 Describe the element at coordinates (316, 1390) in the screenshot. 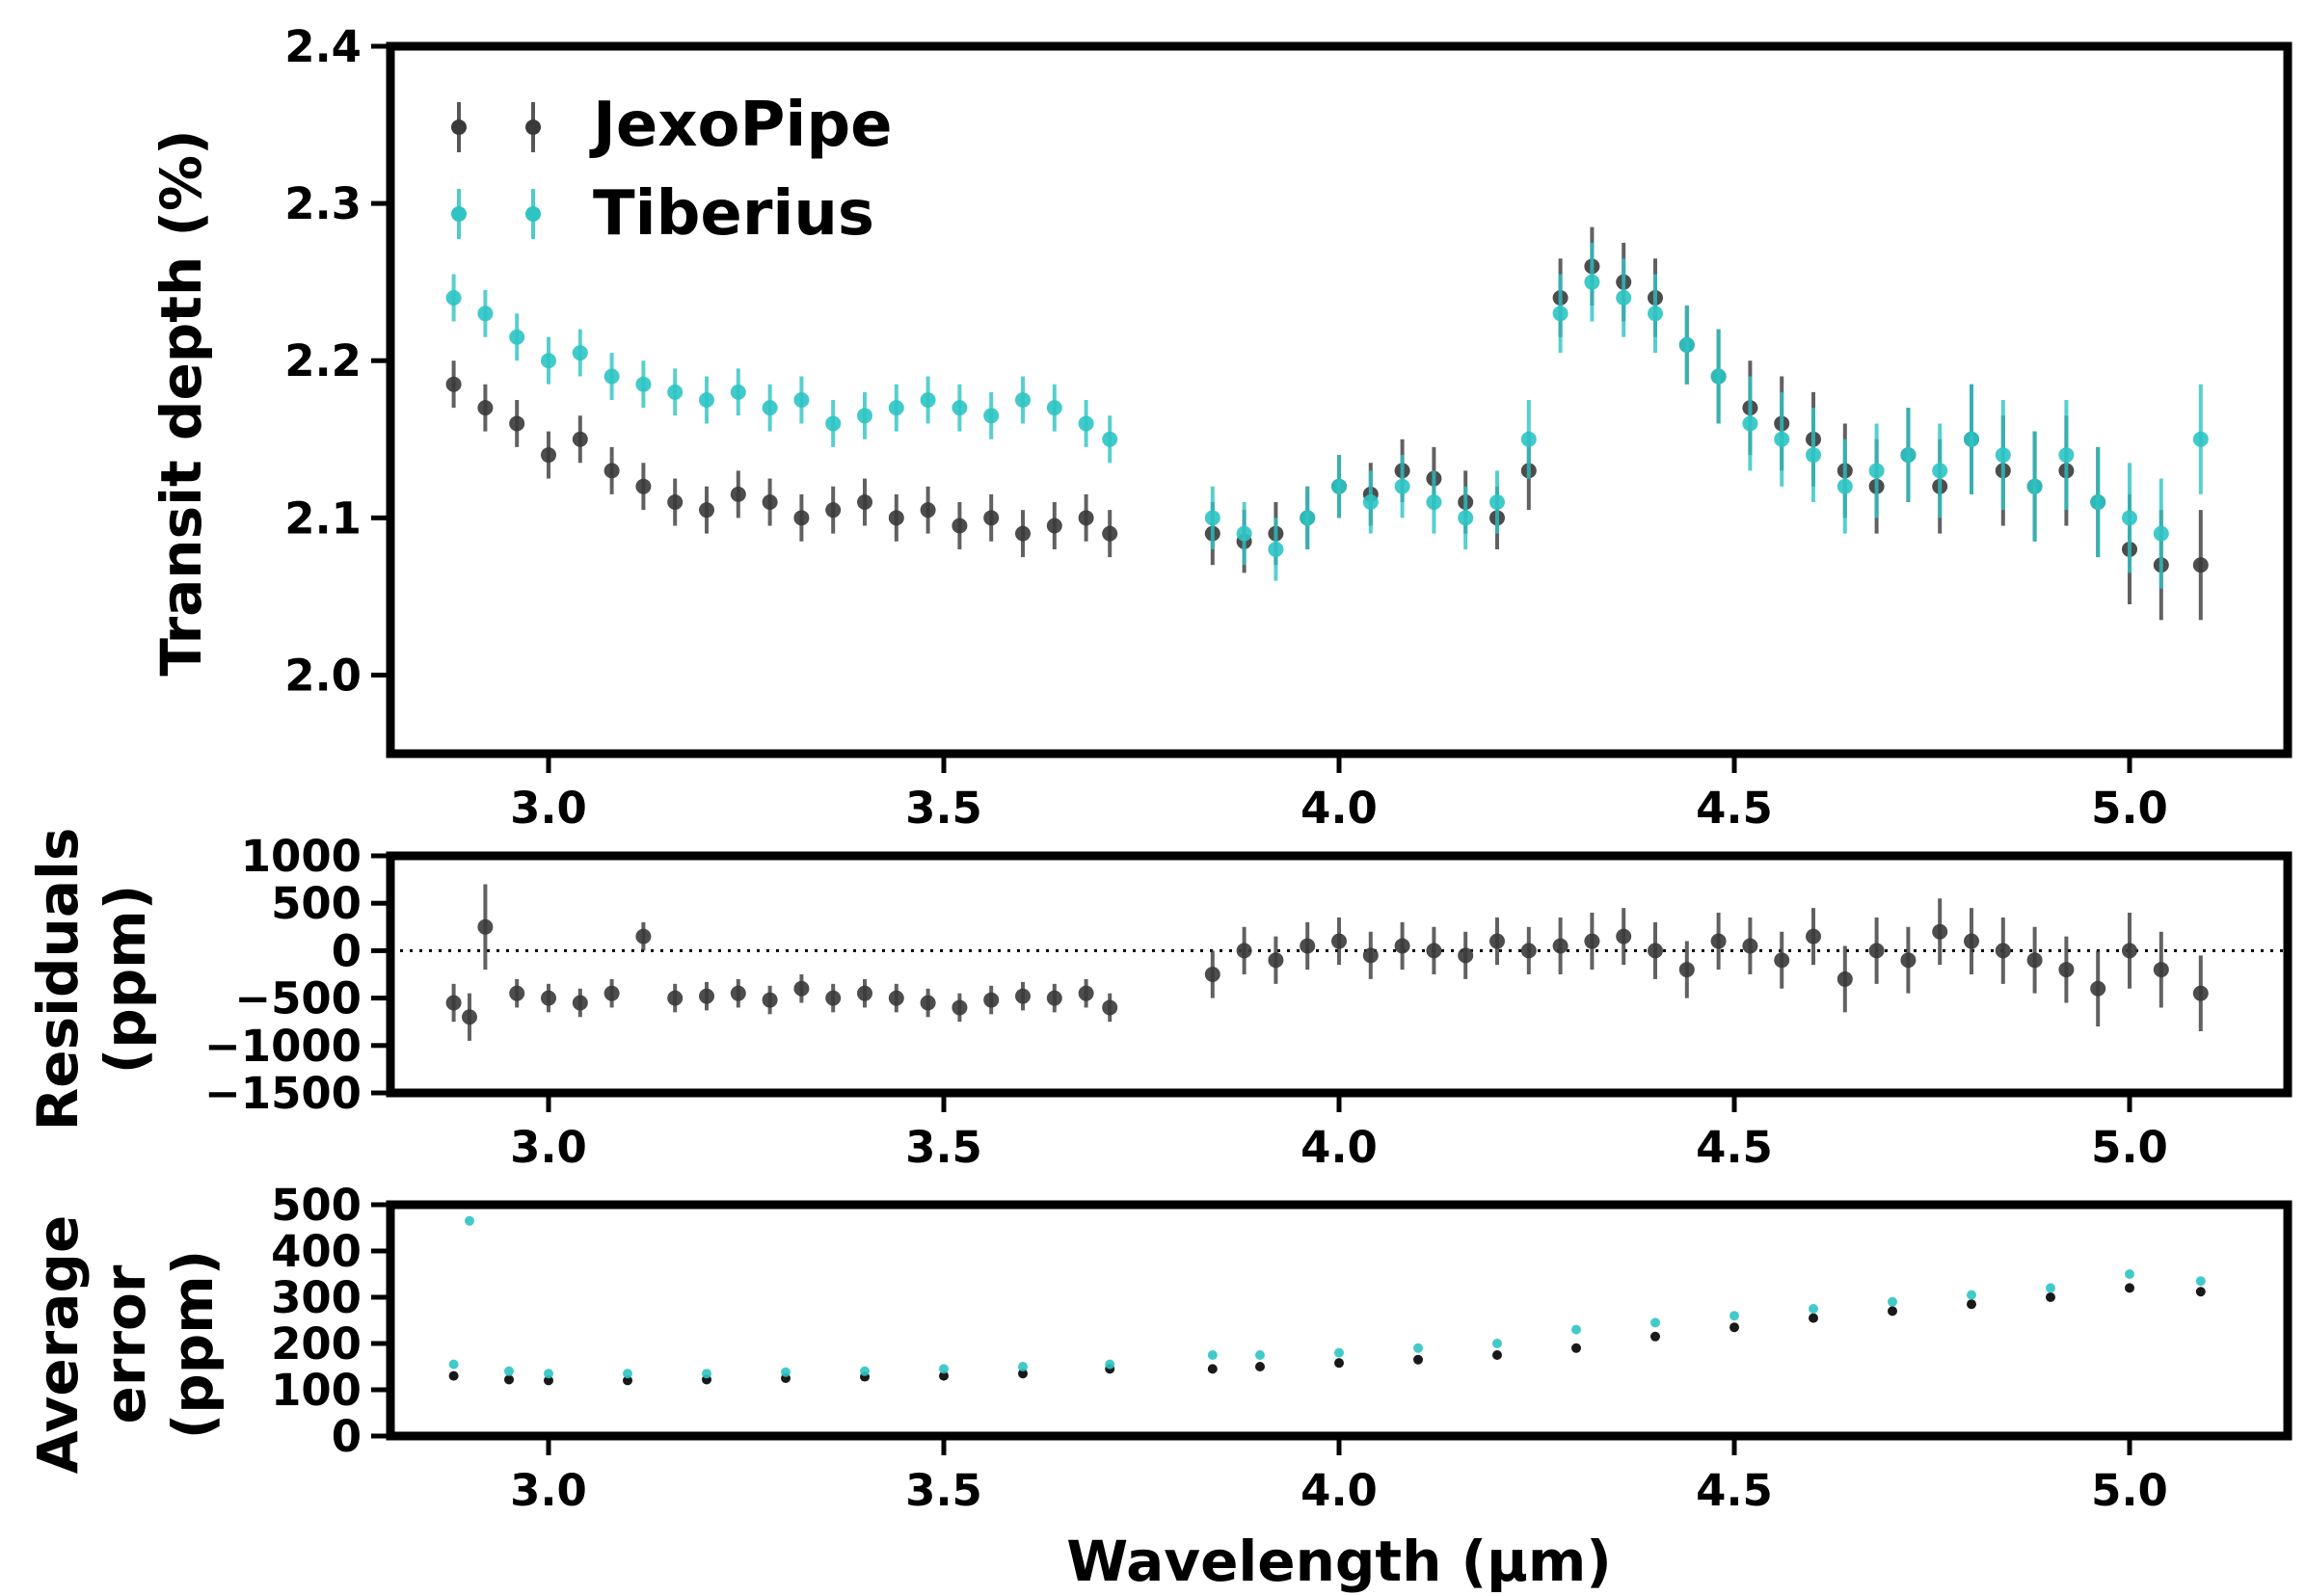

I see `average-error-ytick-label: 100` at that location.